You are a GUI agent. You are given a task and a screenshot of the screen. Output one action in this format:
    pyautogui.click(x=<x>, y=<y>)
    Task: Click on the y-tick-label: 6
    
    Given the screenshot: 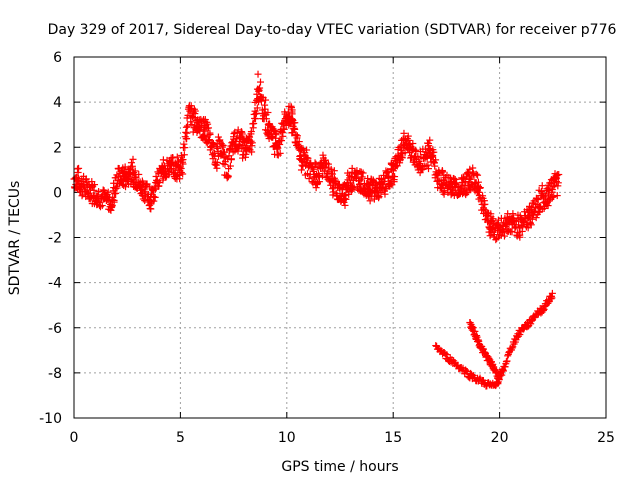 What is the action you would take?
    pyautogui.click(x=57, y=58)
    